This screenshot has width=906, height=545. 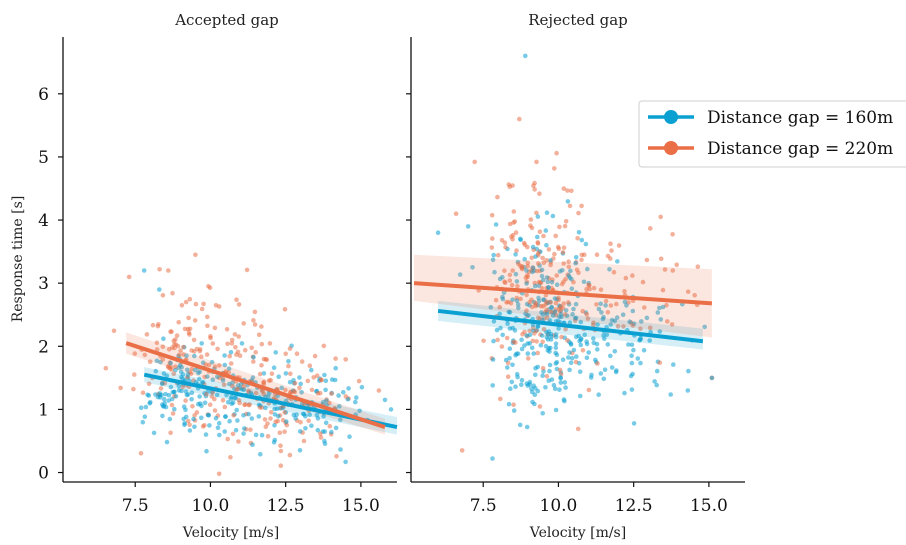 What do you see at coordinates (671, 117) in the screenshot?
I see `legend-marker-160m` at bounding box center [671, 117].